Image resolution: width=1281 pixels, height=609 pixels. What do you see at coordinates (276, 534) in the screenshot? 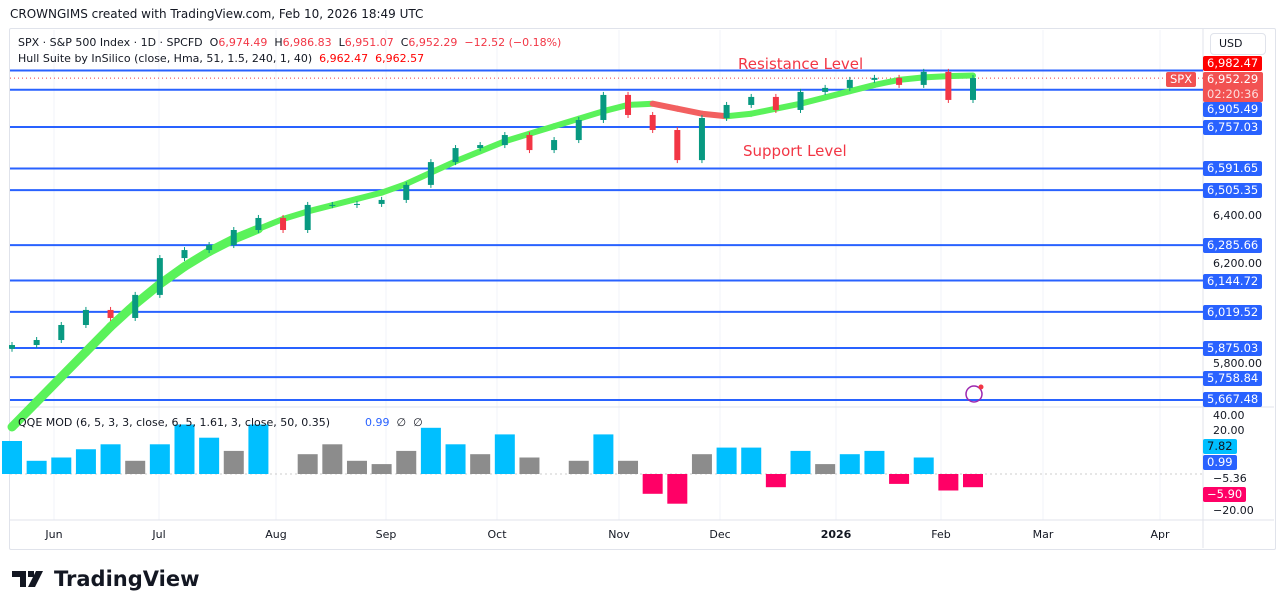
I see `x-tick-label: Aug` at bounding box center [276, 534].